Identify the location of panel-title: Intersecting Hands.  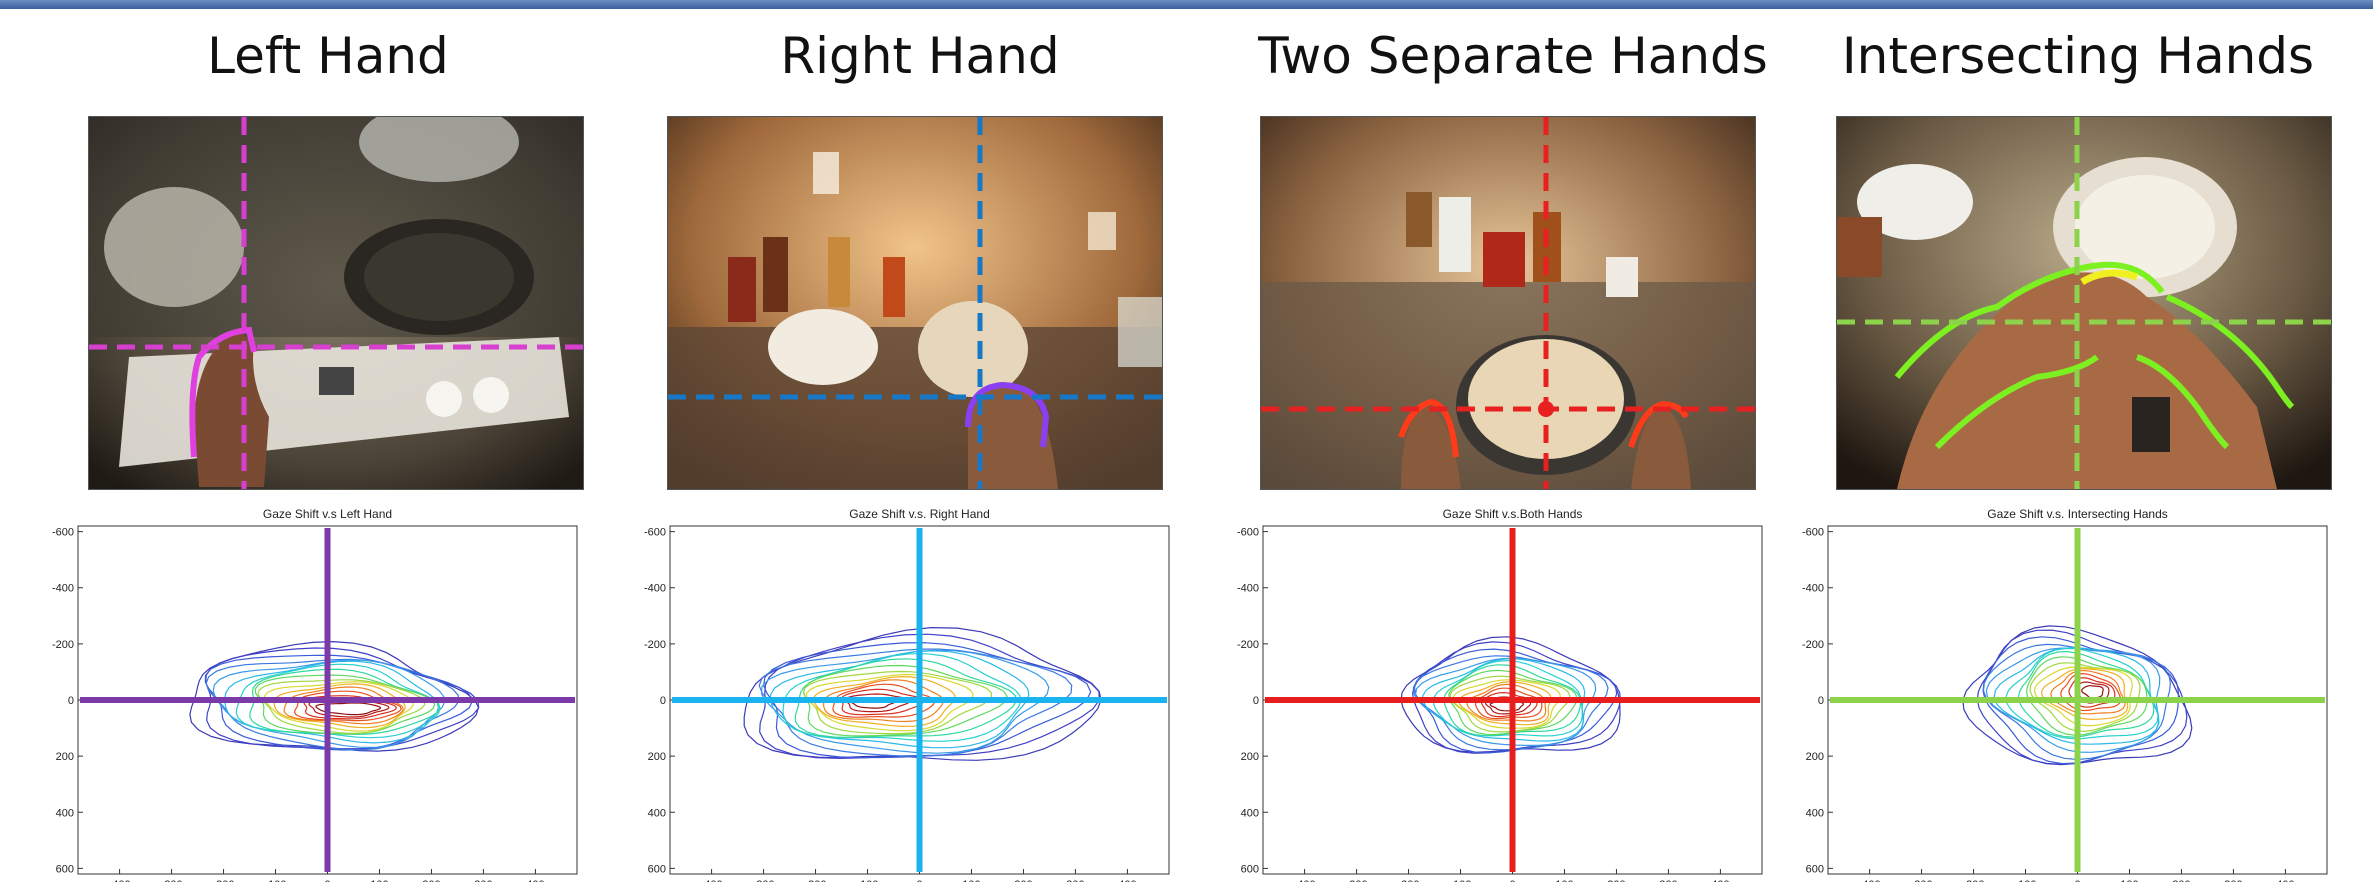
(2078, 56).